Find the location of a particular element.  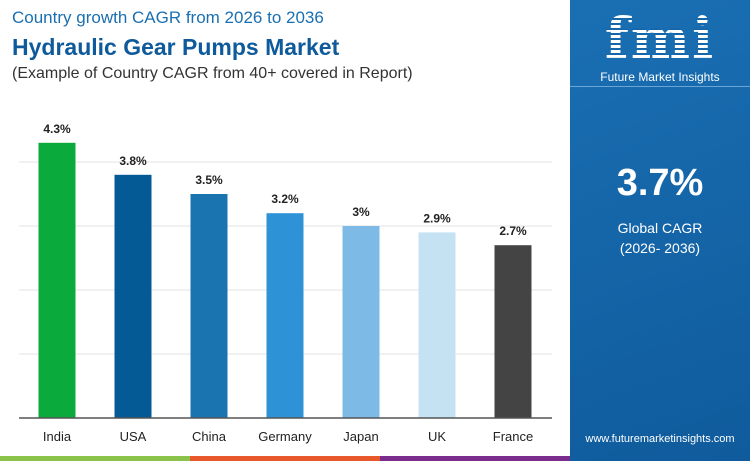

bar-japan is located at coordinates (361, 322).